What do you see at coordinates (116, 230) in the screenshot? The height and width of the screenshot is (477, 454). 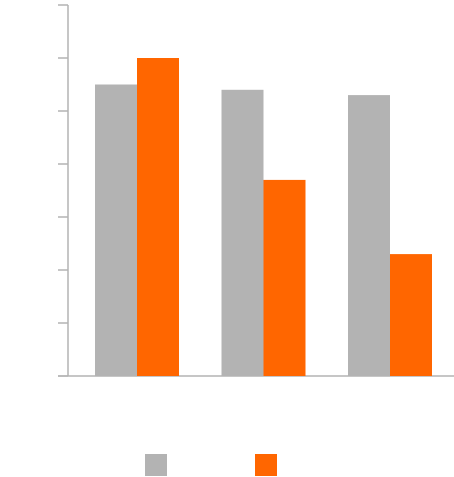 I see `bar-series1-category1` at bounding box center [116, 230].